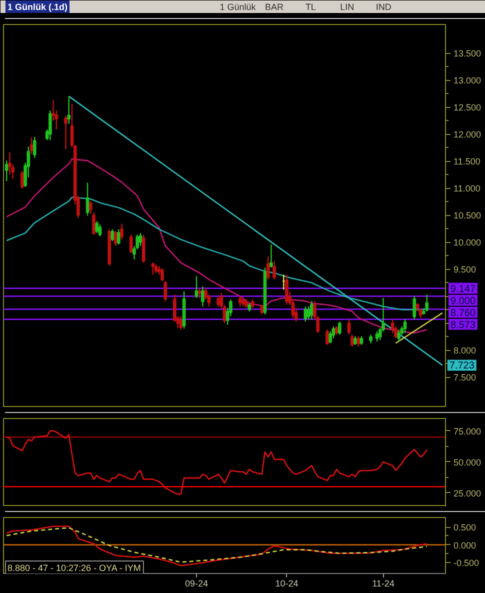 Image resolution: width=485 pixels, height=593 pixels. I want to click on y-tick-label: -0.500, so click(467, 563).